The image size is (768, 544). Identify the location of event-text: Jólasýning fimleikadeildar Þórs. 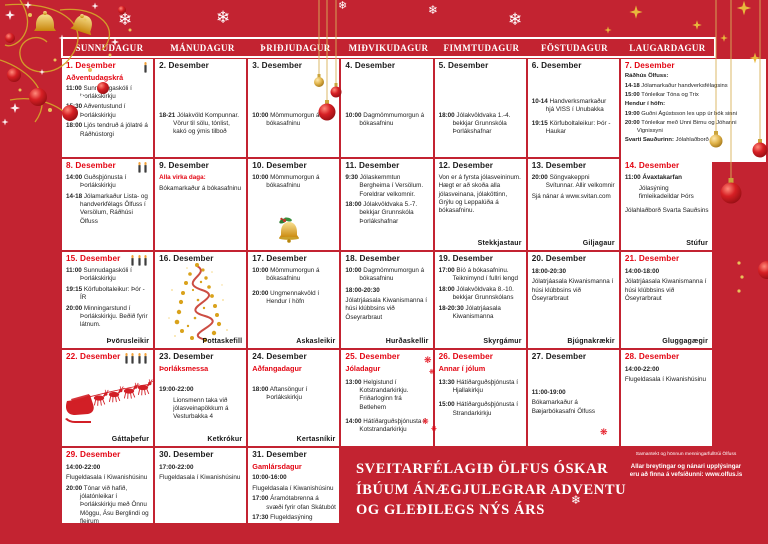
(666, 192).